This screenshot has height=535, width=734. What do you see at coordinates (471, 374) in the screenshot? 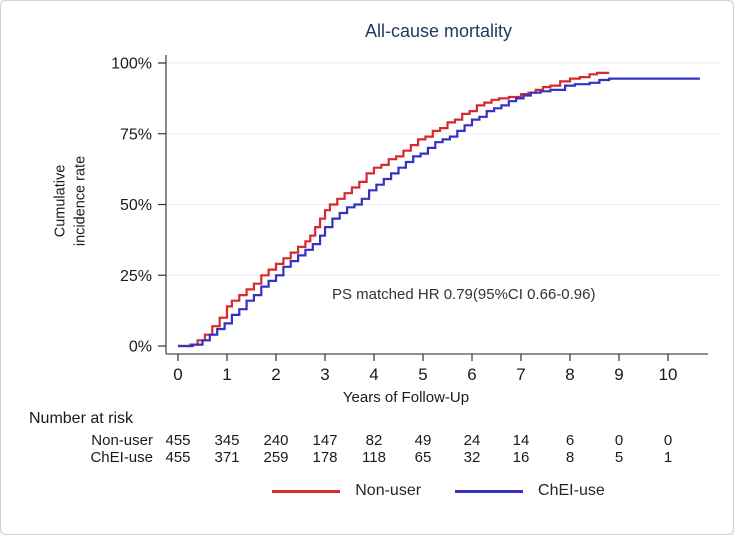
I see `x-tick-label: 6` at bounding box center [471, 374].